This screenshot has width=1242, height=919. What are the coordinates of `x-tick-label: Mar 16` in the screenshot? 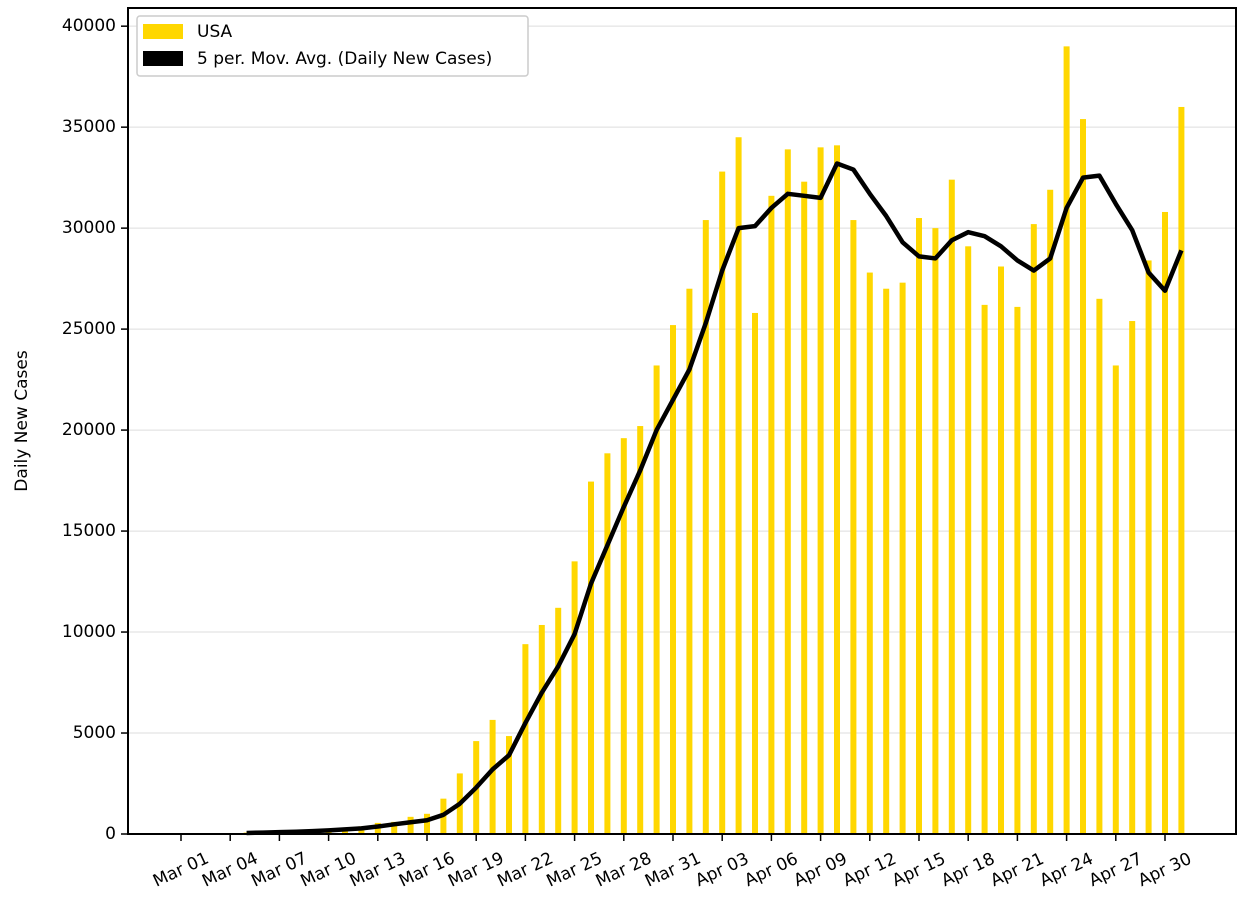 It's located at (427, 869).